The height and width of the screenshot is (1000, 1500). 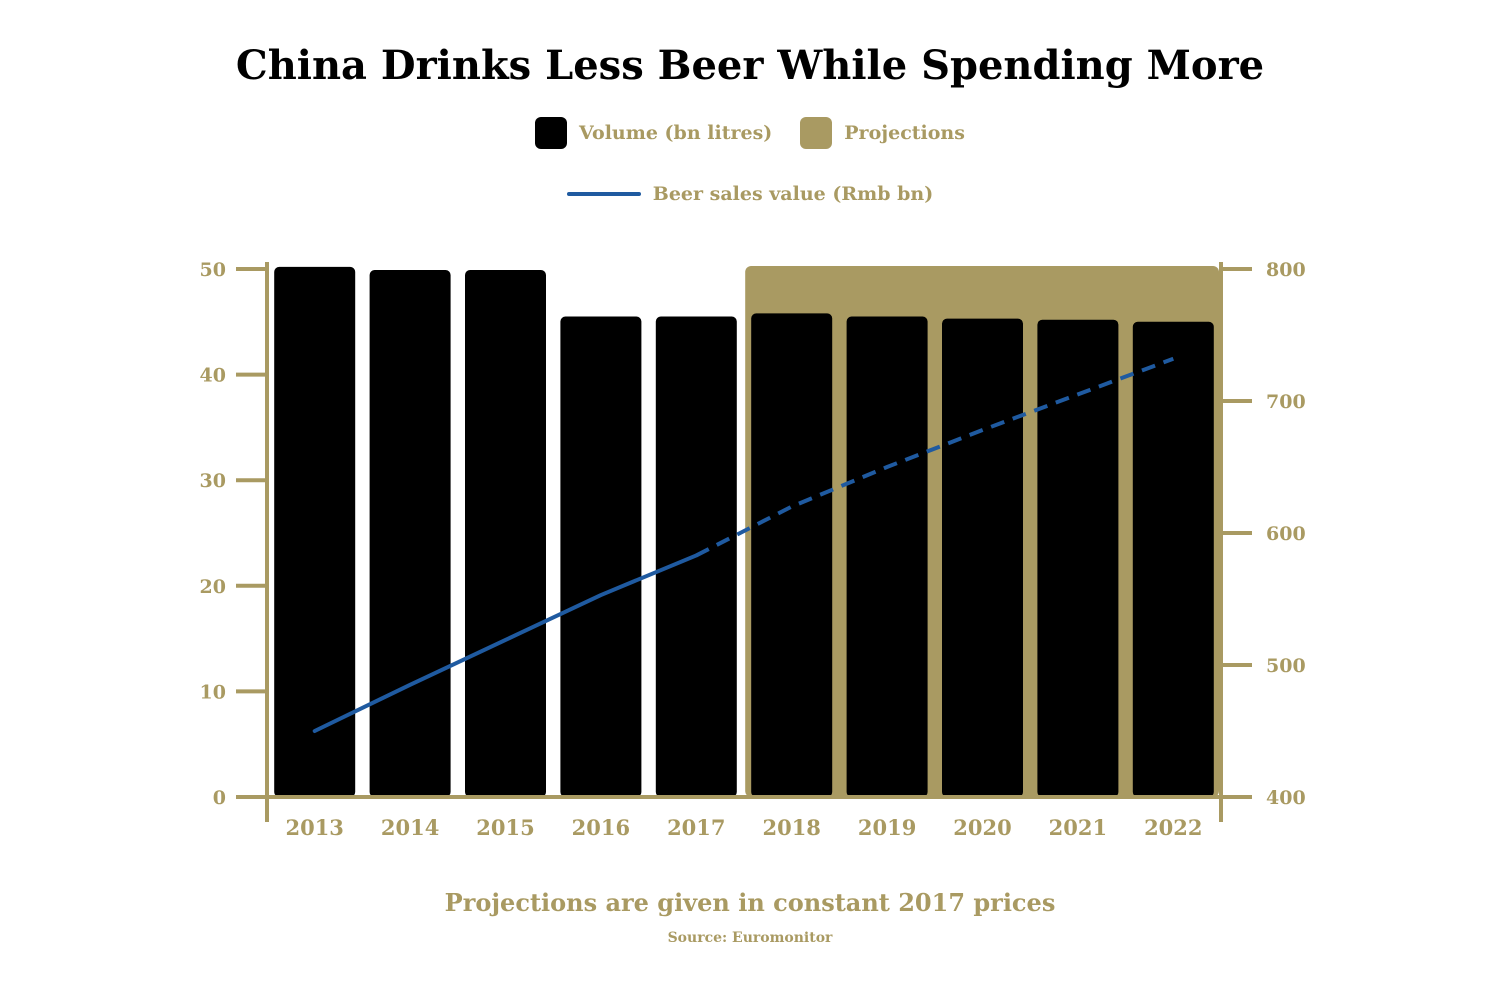 What do you see at coordinates (314, 827) in the screenshot?
I see `x-tick-label: 2013` at bounding box center [314, 827].